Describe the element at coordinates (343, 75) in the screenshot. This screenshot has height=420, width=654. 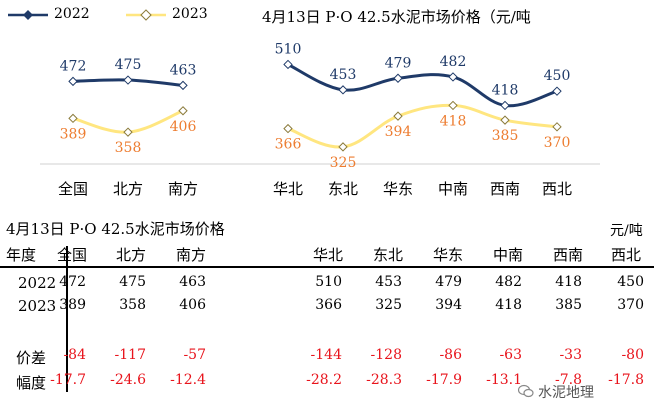
I see `data-label-2022: 453` at that location.